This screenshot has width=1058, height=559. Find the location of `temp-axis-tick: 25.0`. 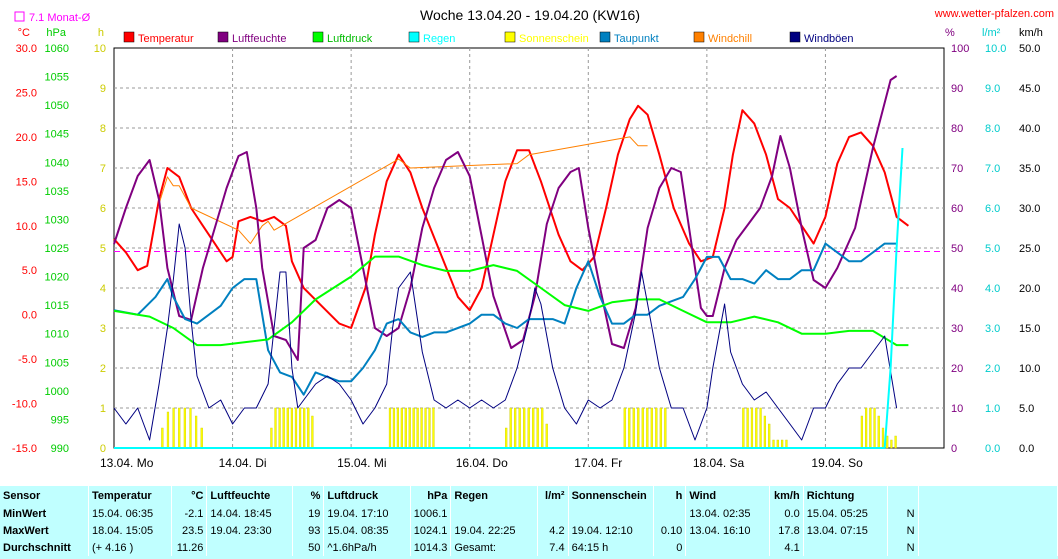

temp-axis-tick: 25.0 is located at coordinates (26, 93).